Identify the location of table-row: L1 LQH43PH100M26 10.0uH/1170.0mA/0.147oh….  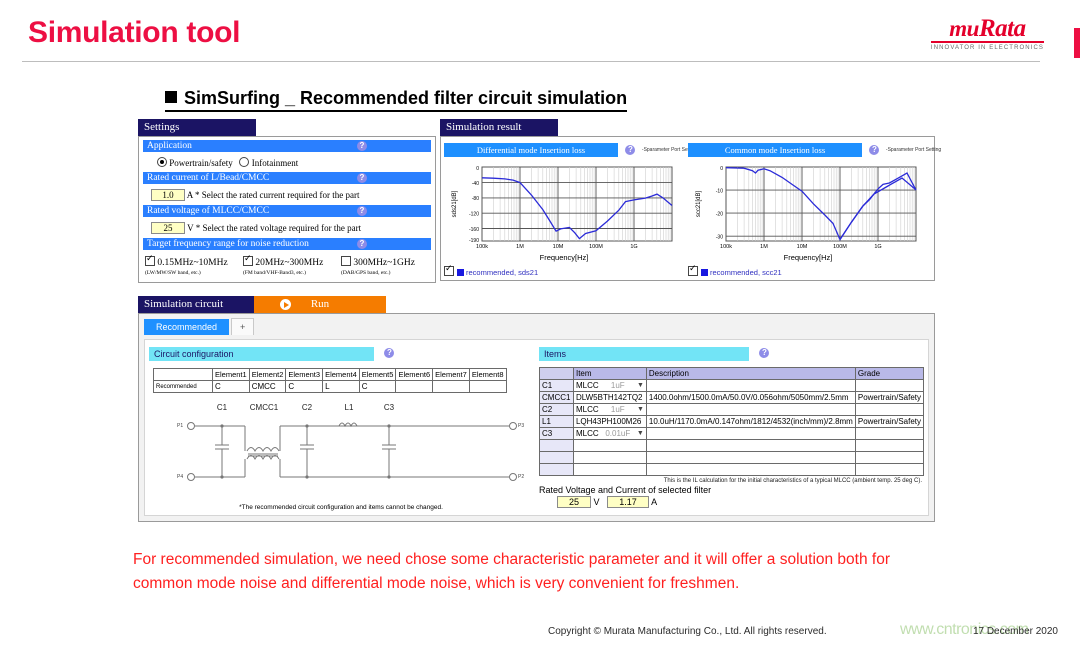
(732, 421).